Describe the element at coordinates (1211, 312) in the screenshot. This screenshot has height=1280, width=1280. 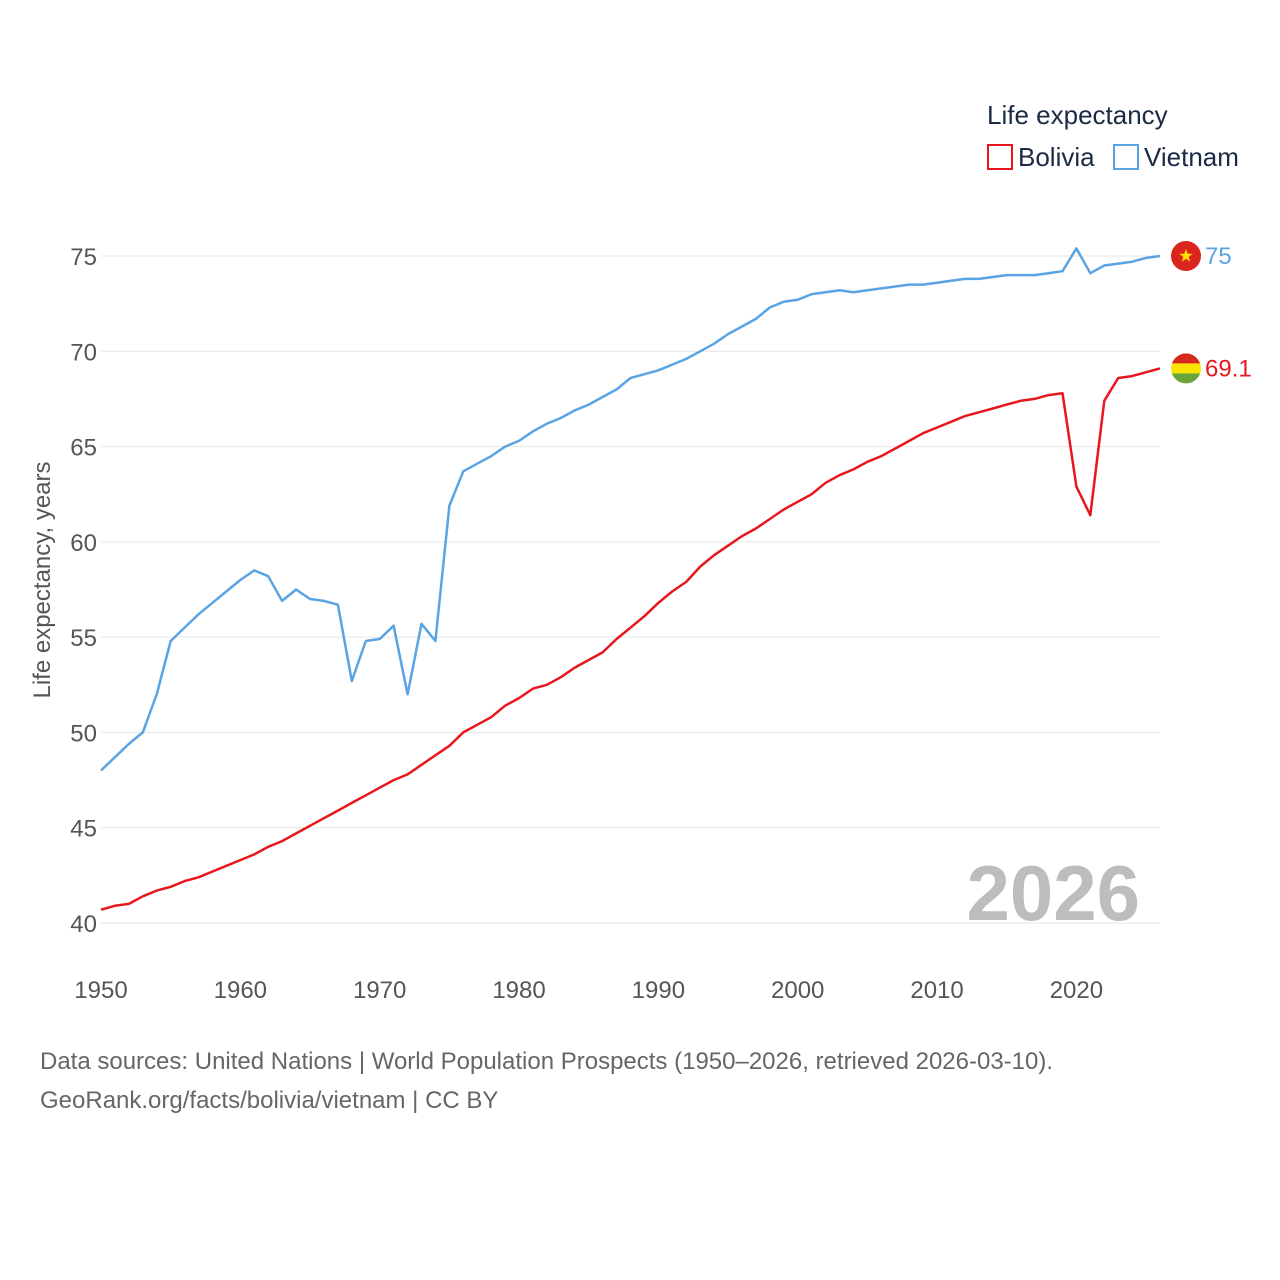
I see `end-markers: 69.1 75` at that location.